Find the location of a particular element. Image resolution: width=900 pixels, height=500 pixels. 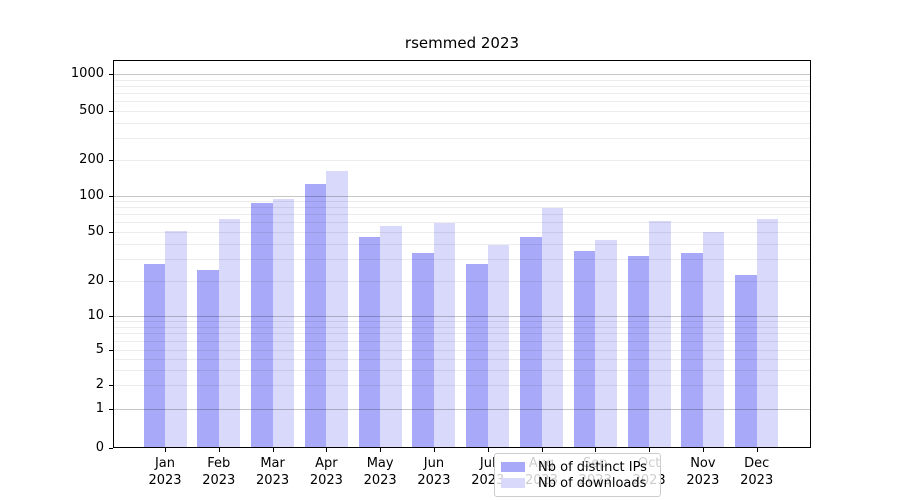

y-tick-label: 0 is located at coordinates (99, 447).